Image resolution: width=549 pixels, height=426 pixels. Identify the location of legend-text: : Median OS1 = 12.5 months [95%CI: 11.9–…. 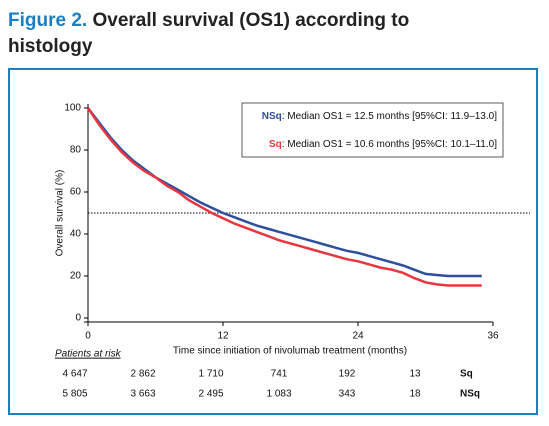
(389, 116).